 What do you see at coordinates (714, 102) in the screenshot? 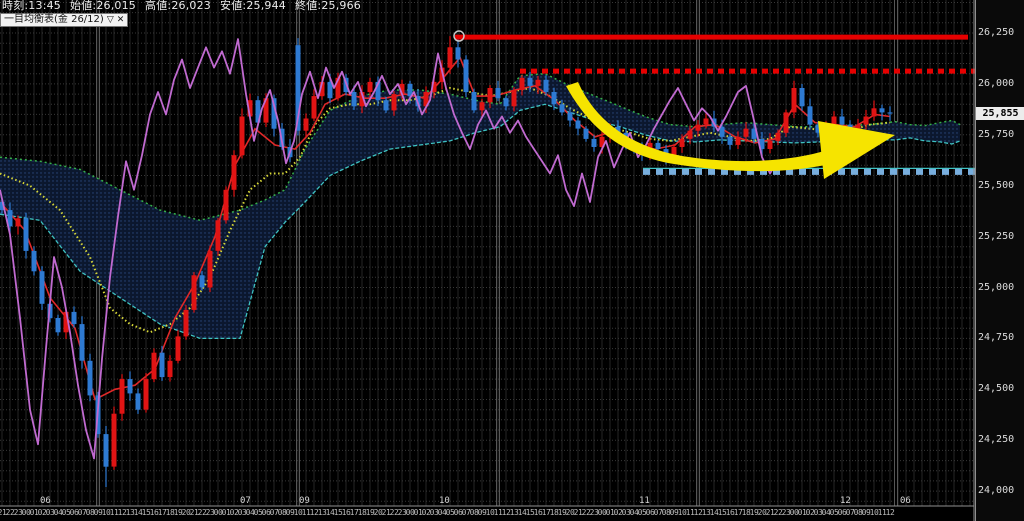
I see `annotations` at bounding box center [714, 102].